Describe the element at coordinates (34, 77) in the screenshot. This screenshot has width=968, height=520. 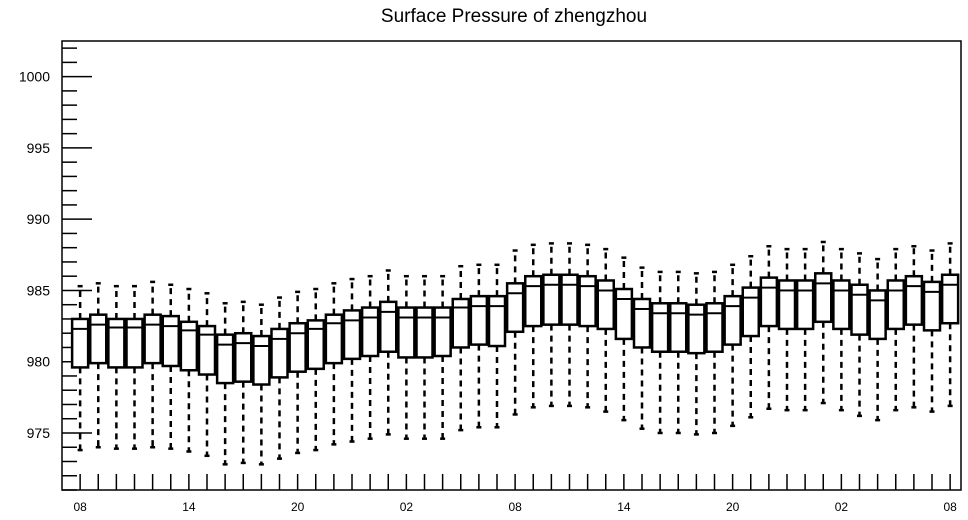
I see `y-tick-label: 1000` at that location.